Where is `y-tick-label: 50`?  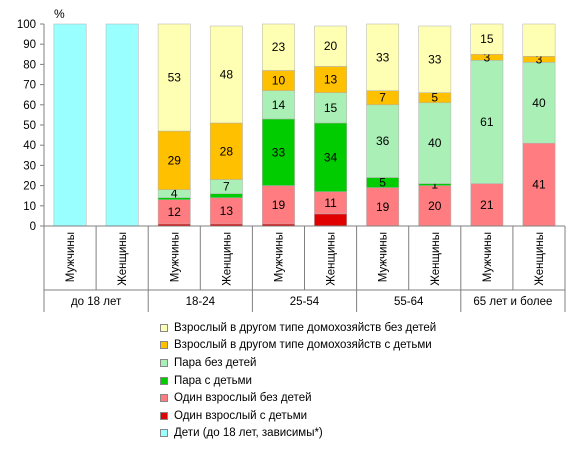
y-tick-label: 50 is located at coordinates (29, 126).